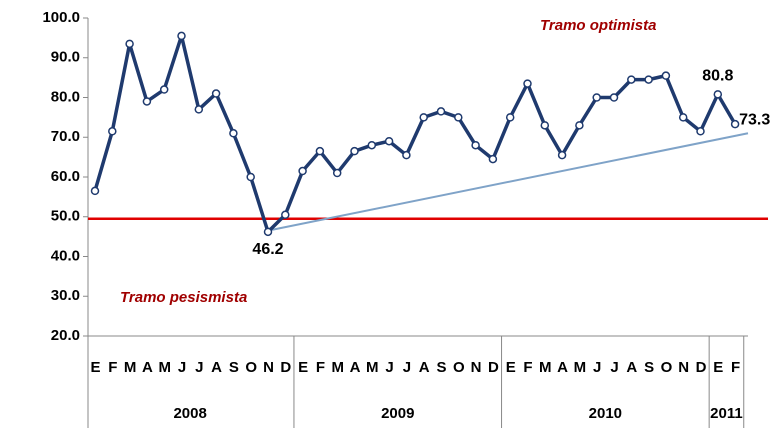 This screenshot has width=782, height=428. Describe the element at coordinates (605, 413) in the screenshot. I see `x-group-label: 2010` at that location.